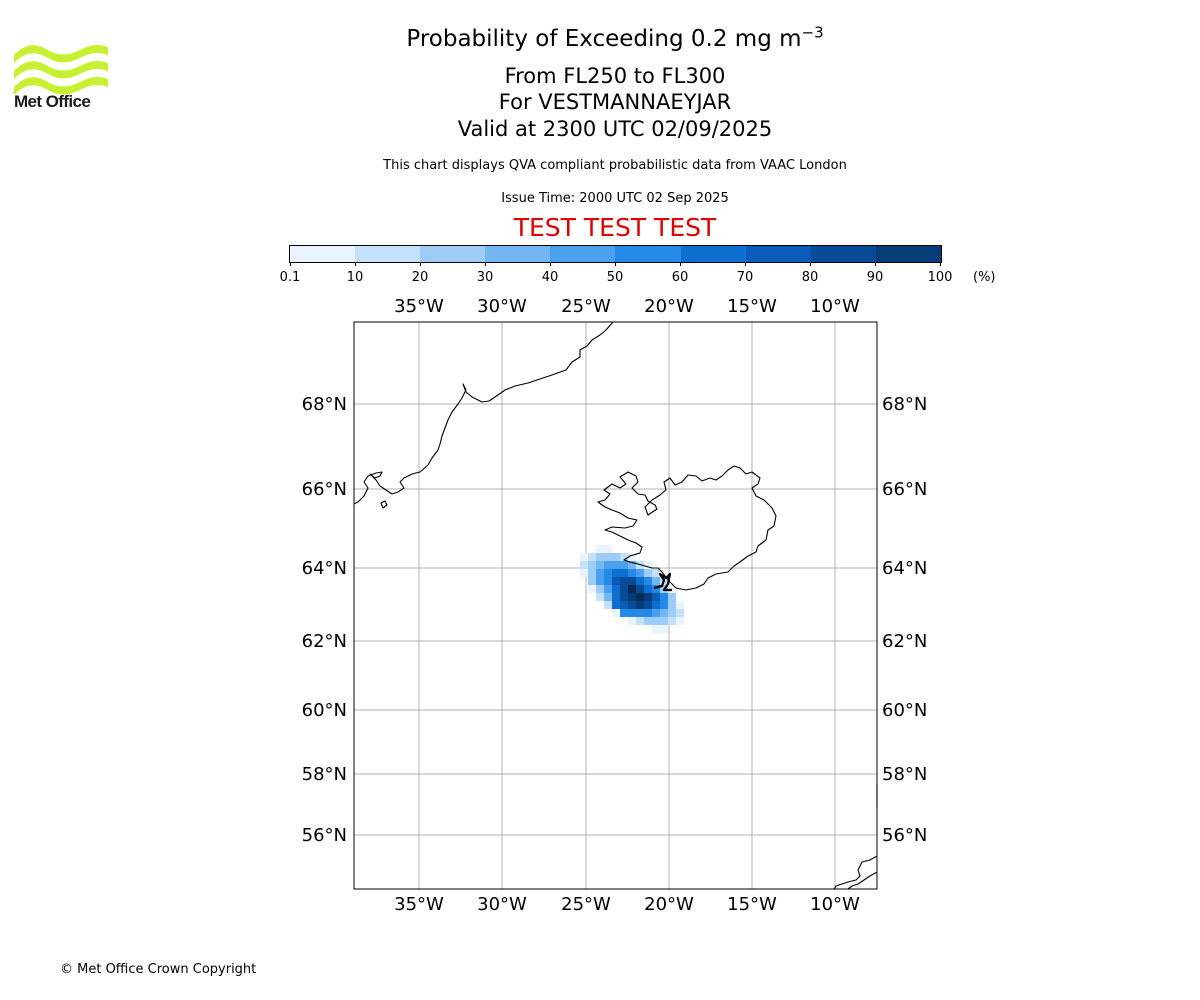 This screenshot has height=1000, width=1200. What do you see at coordinates (687, 528) in the screenshot?
I see `iceland-coast` at bounding box center [687, 528].